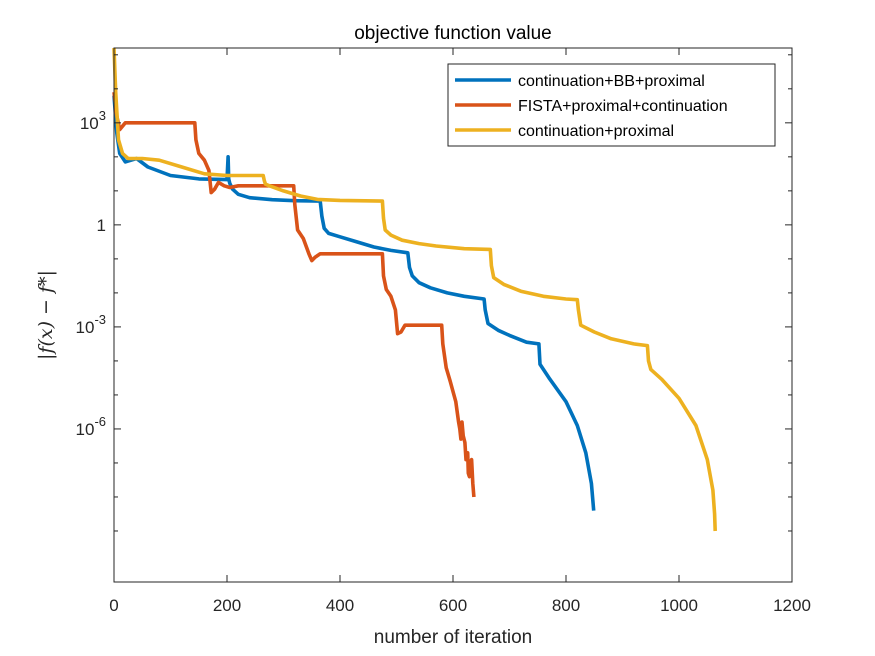 The image size is (875, 656). What do you see at coordinates (91, 324) in the screenshot?
I see `y-tick-label: 10⁻³` at bounding box center [91, 324].